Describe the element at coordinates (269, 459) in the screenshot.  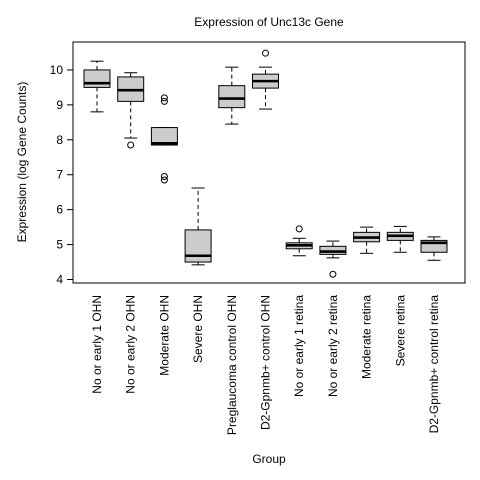
I see `x-axis-label: Group` at that location.